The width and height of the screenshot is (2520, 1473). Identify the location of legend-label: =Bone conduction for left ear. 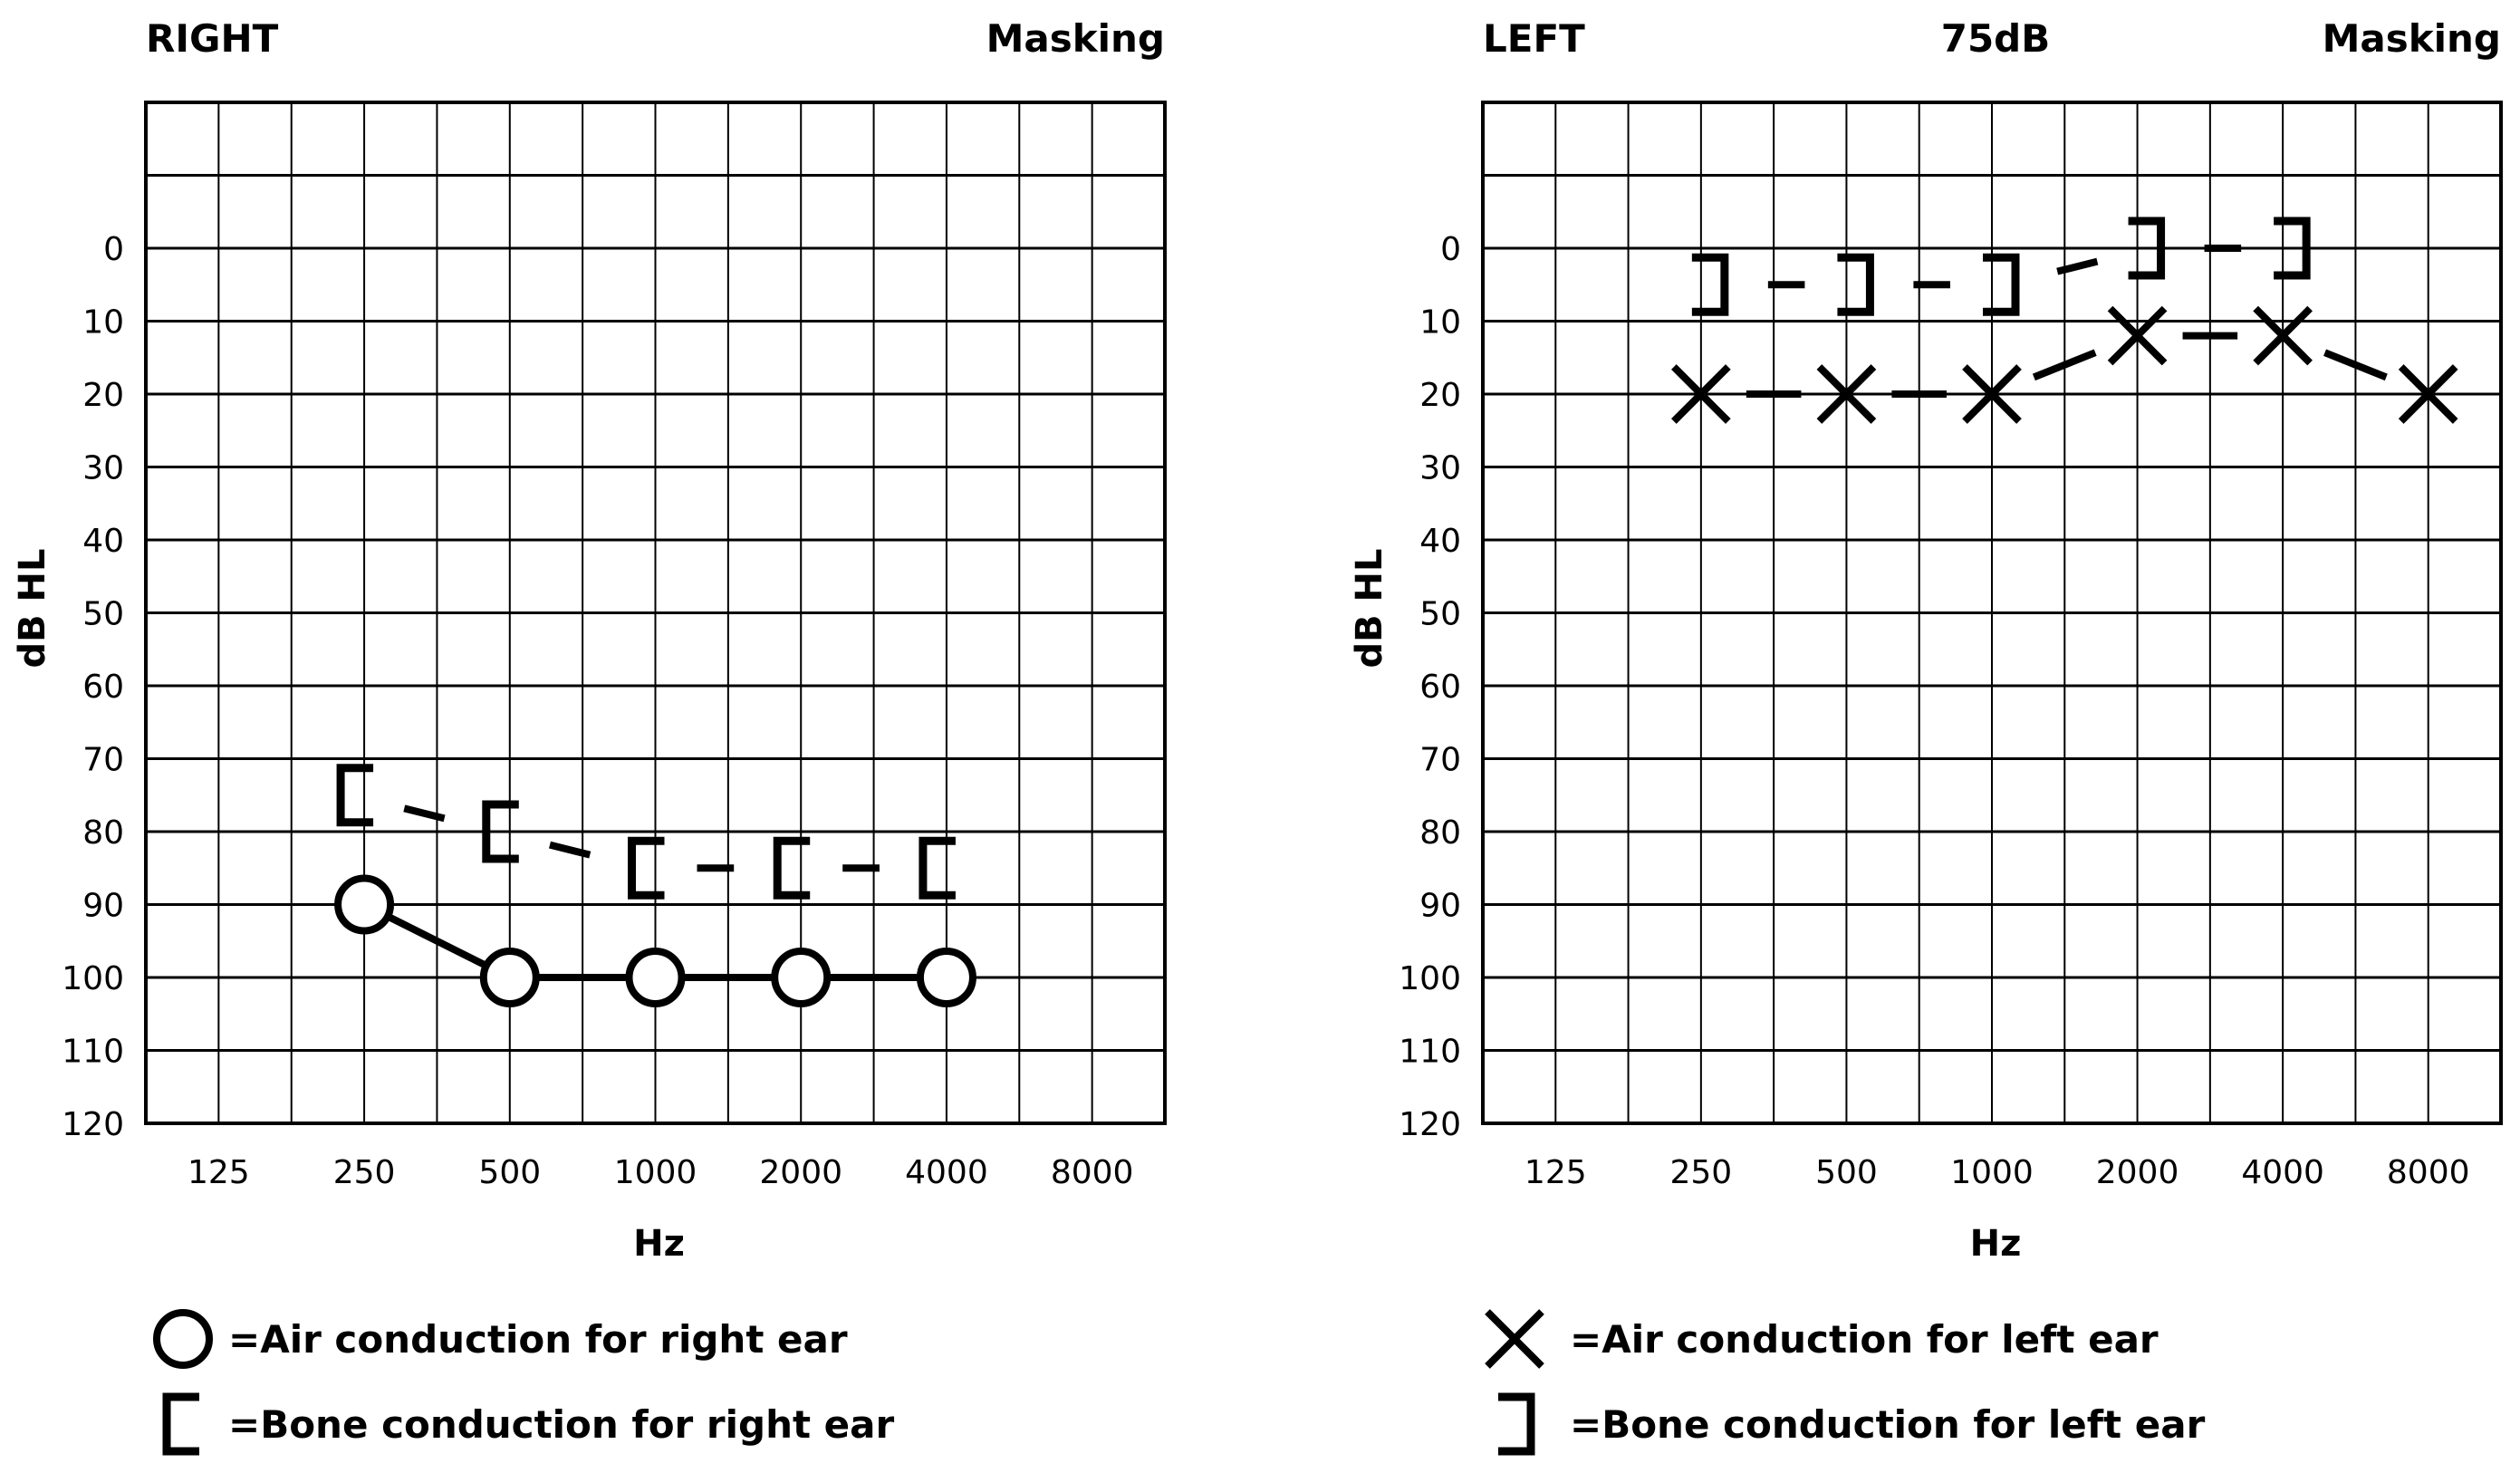
(1888, 1424).